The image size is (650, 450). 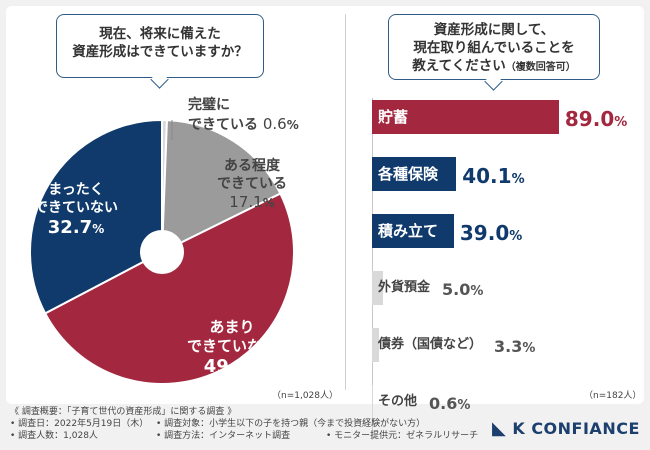 What do you see at coordinates (508, 346) in the screenshot?
I see `bar-value-number: 3.3` at bounding box center [508, 346].